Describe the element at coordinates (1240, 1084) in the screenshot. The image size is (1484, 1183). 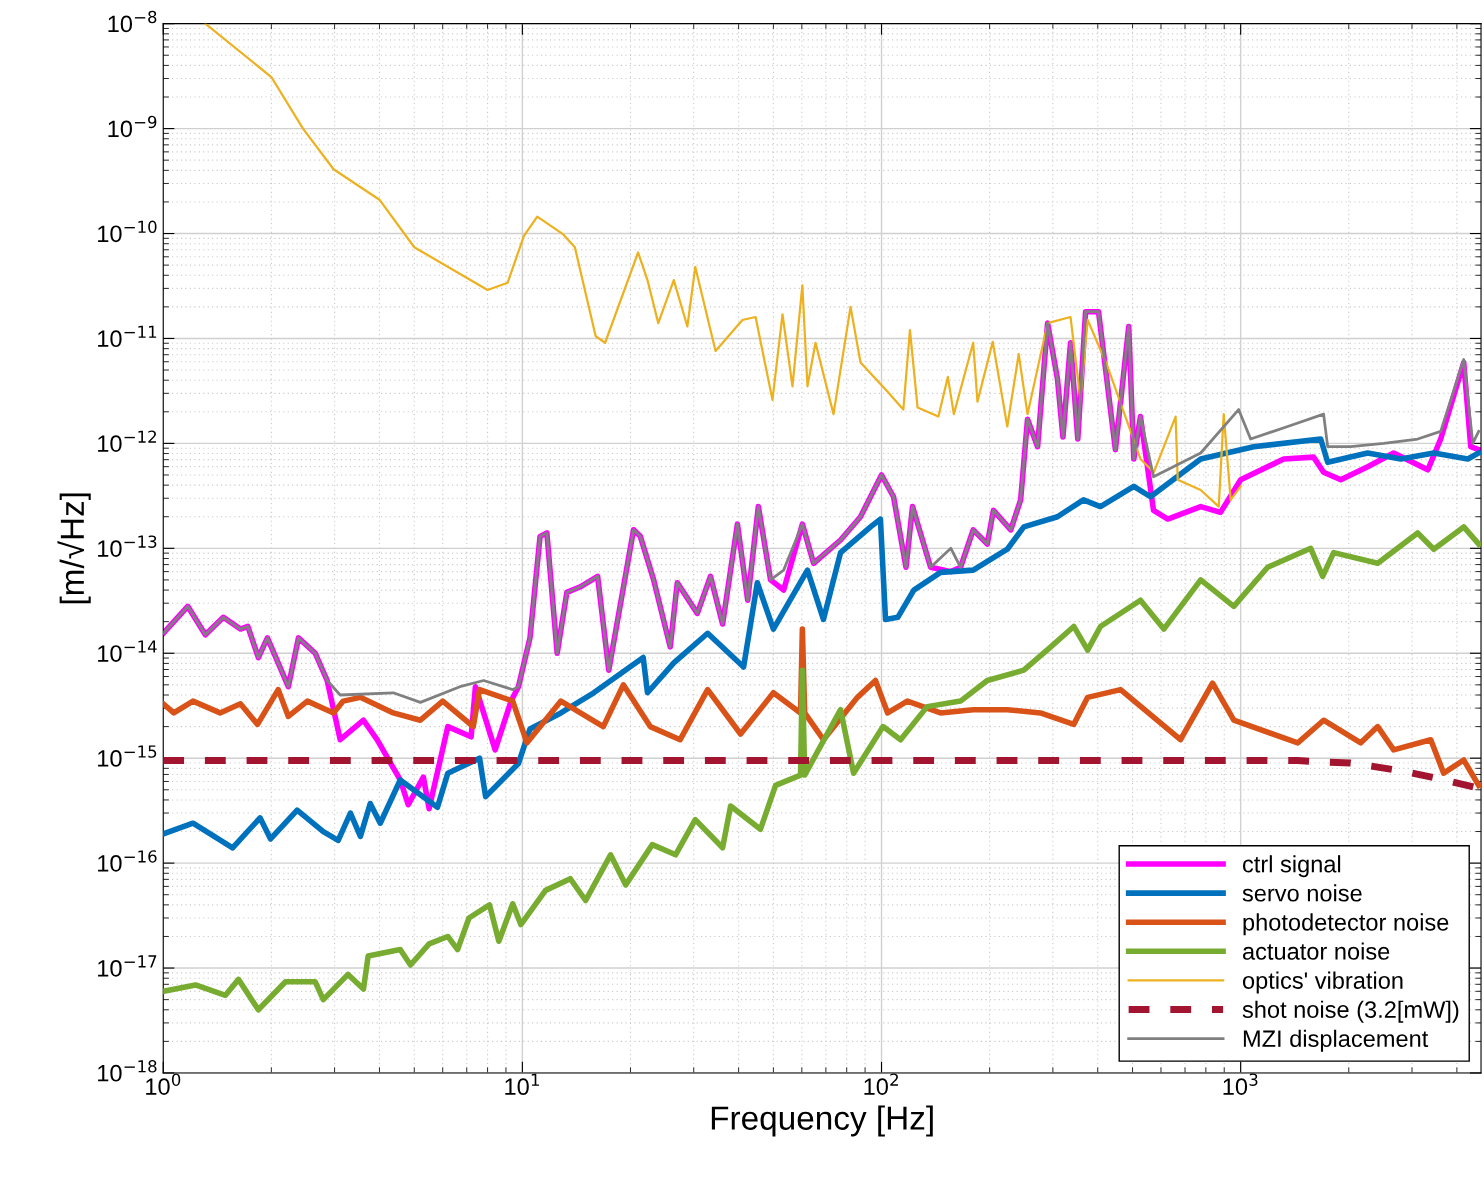
I see `x-tick-label: 10$^{3}$` at that location.